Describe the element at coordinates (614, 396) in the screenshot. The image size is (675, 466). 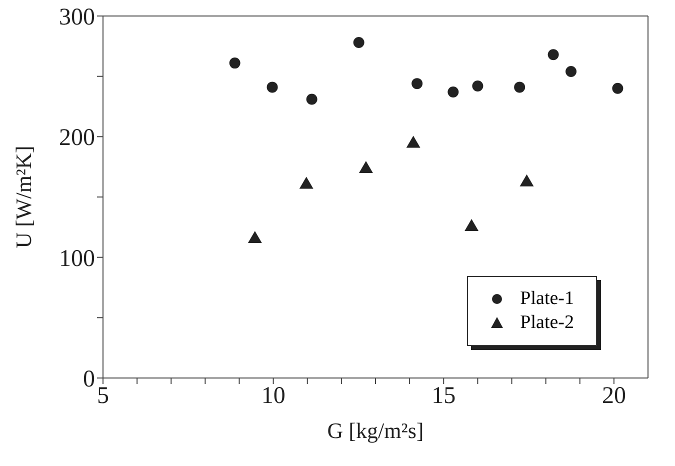
I see `x-tick-label: 20` at that location.